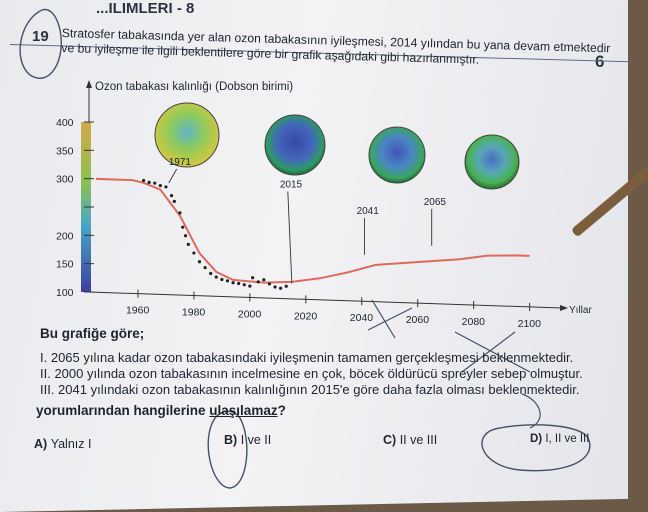 Image resolution: width=648 pixels, height=512 pixels. I want to click on option-b-letter: B), so click(231, 440).